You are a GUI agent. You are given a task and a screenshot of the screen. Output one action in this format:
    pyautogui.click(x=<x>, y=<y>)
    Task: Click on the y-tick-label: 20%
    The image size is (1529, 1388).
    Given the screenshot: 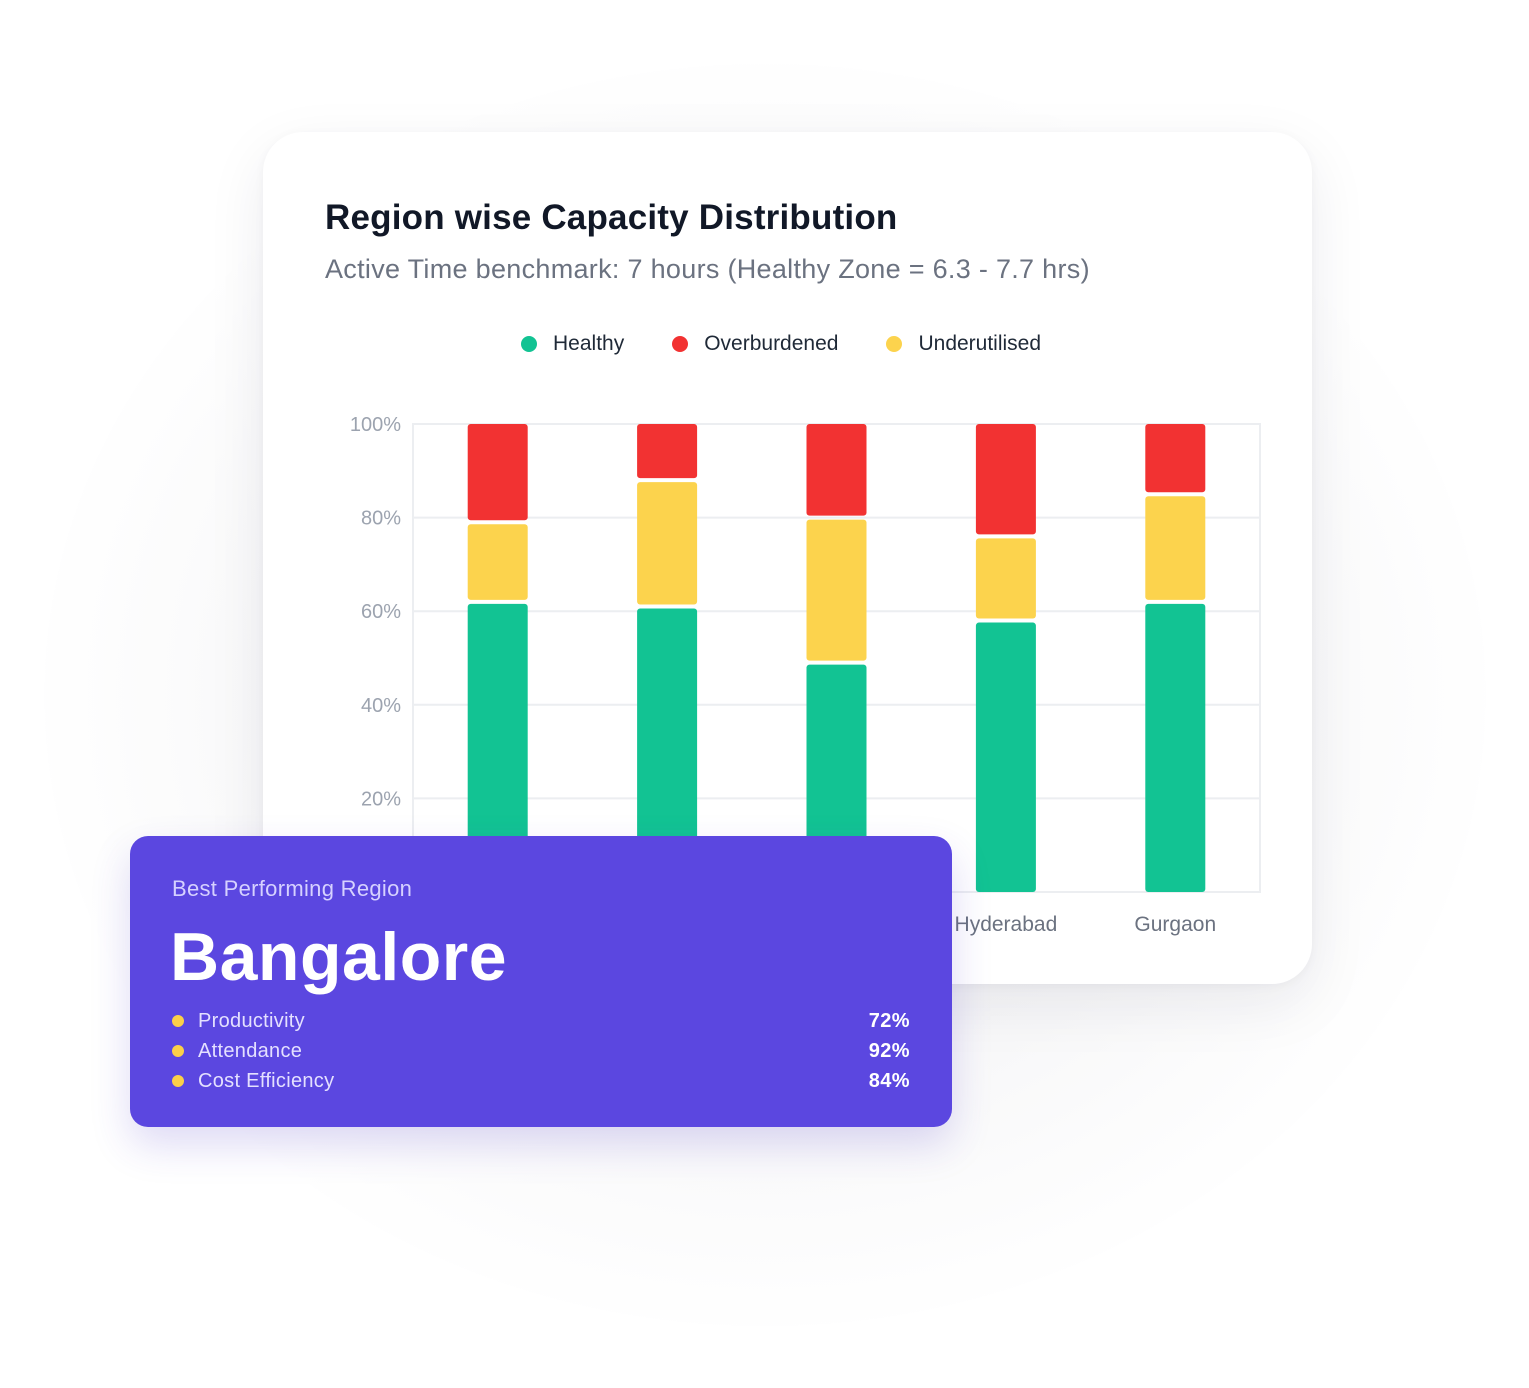 What is the action you would take?
    pyautogui.click(x=381, y=799)
    